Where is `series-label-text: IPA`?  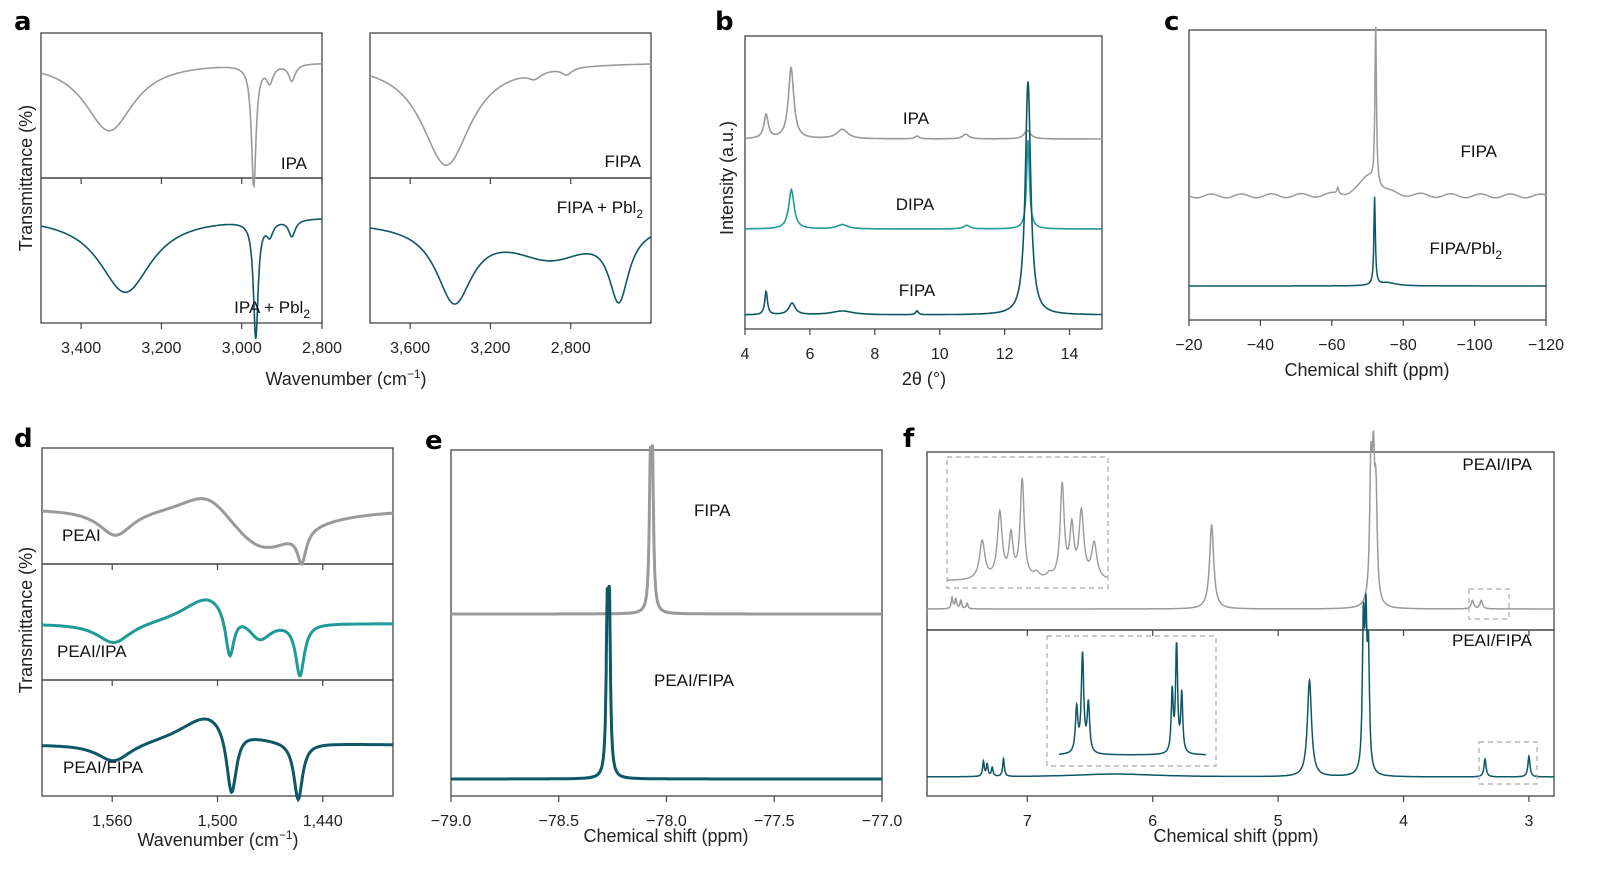
series-label-text: IPA is located at coordinates (294, 163).